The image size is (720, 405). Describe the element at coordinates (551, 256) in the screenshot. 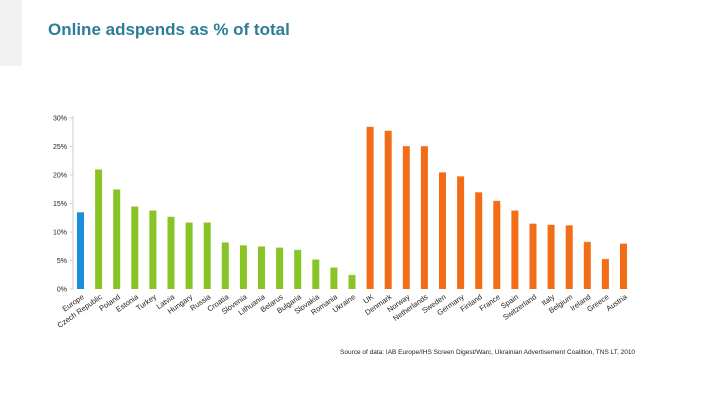

I see `bar-italy` at that location.